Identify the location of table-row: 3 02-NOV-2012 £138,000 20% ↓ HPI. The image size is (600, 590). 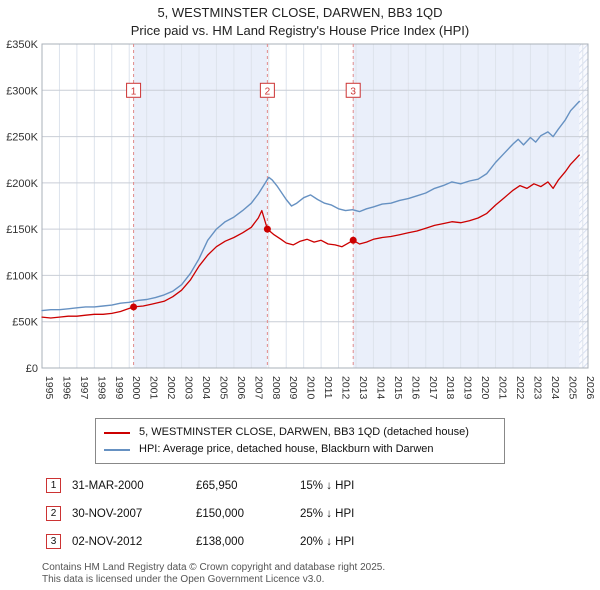
(323, 541).